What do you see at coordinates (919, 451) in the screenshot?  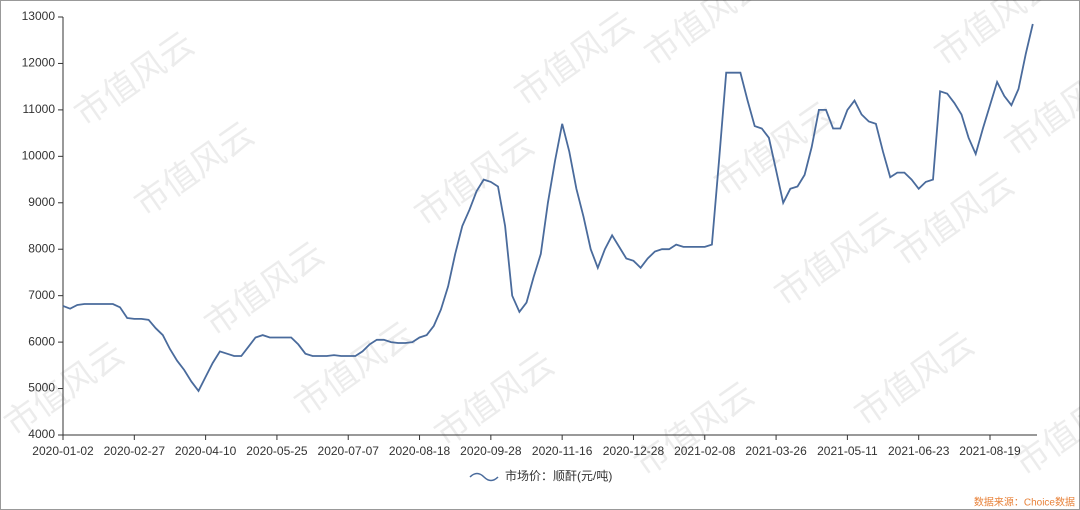 I see `x-tick-label: 2021-06-23` at bounding box center [919, 451].